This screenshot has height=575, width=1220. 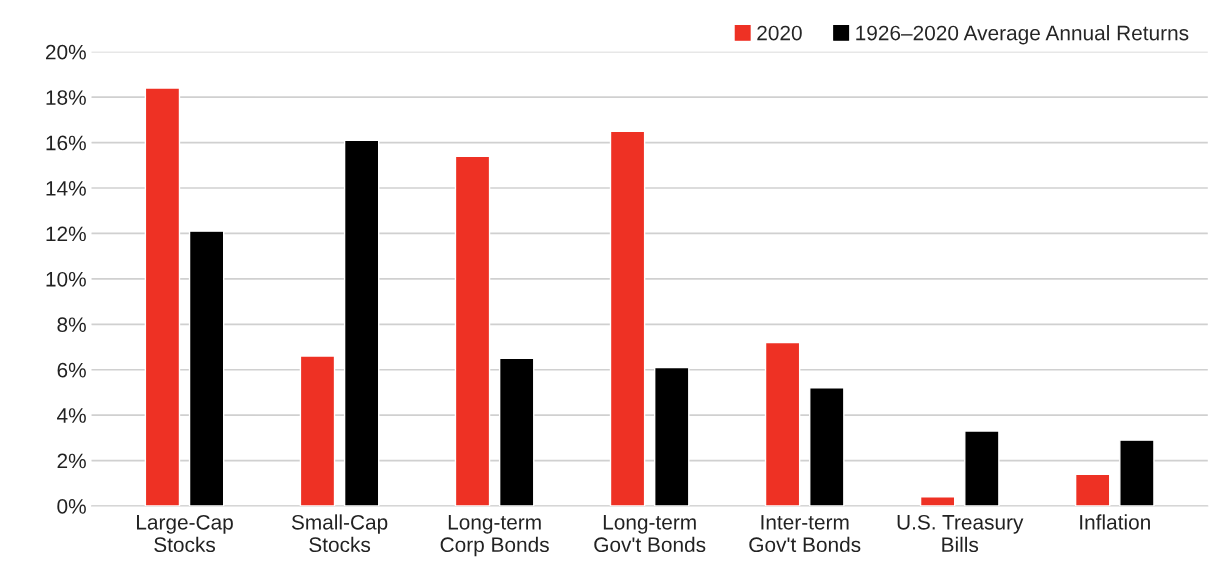 What do you see at coordinates (1022, 35) in the screenshot?
I see `legend-label: 1926–2020 Average Annual Returns` at bounding box center [1022, 35].